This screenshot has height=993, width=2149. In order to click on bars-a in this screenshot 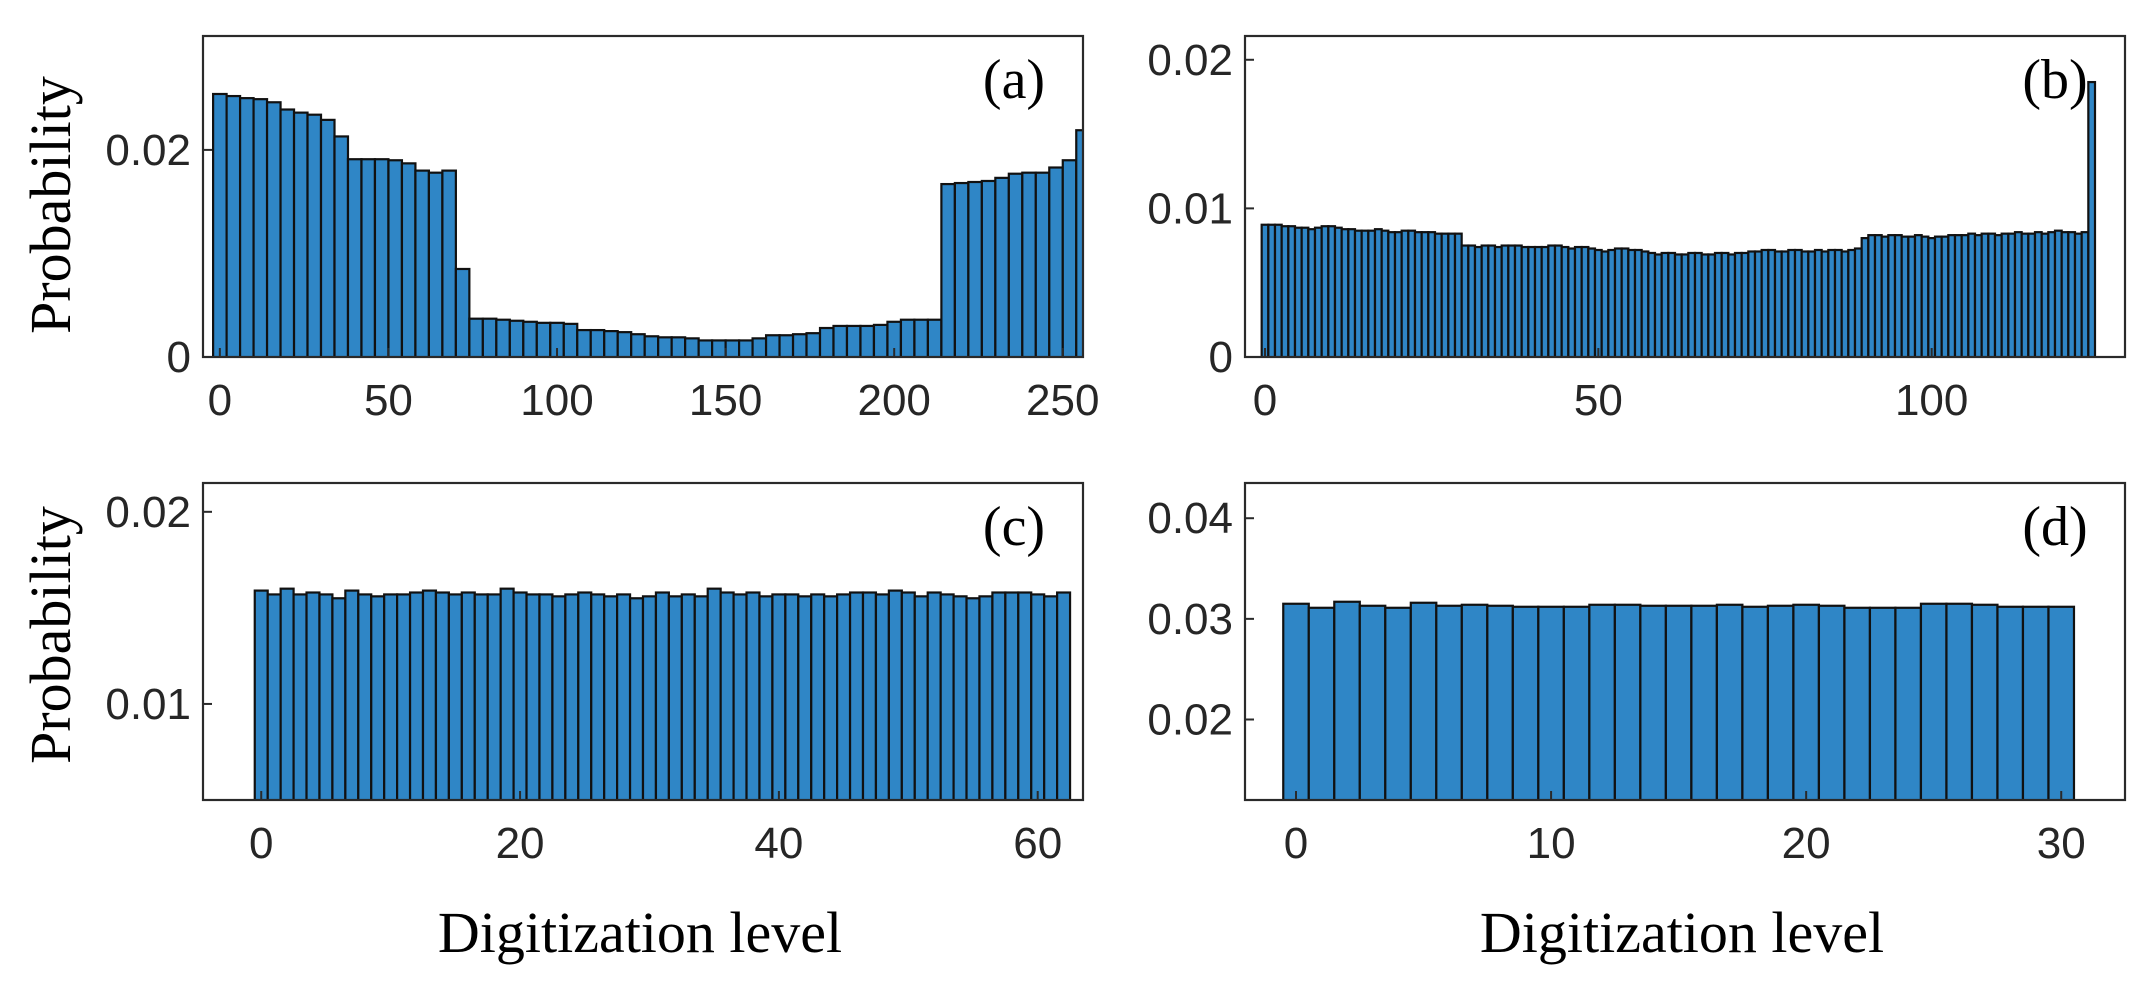, I will do `click(671, 226)`.